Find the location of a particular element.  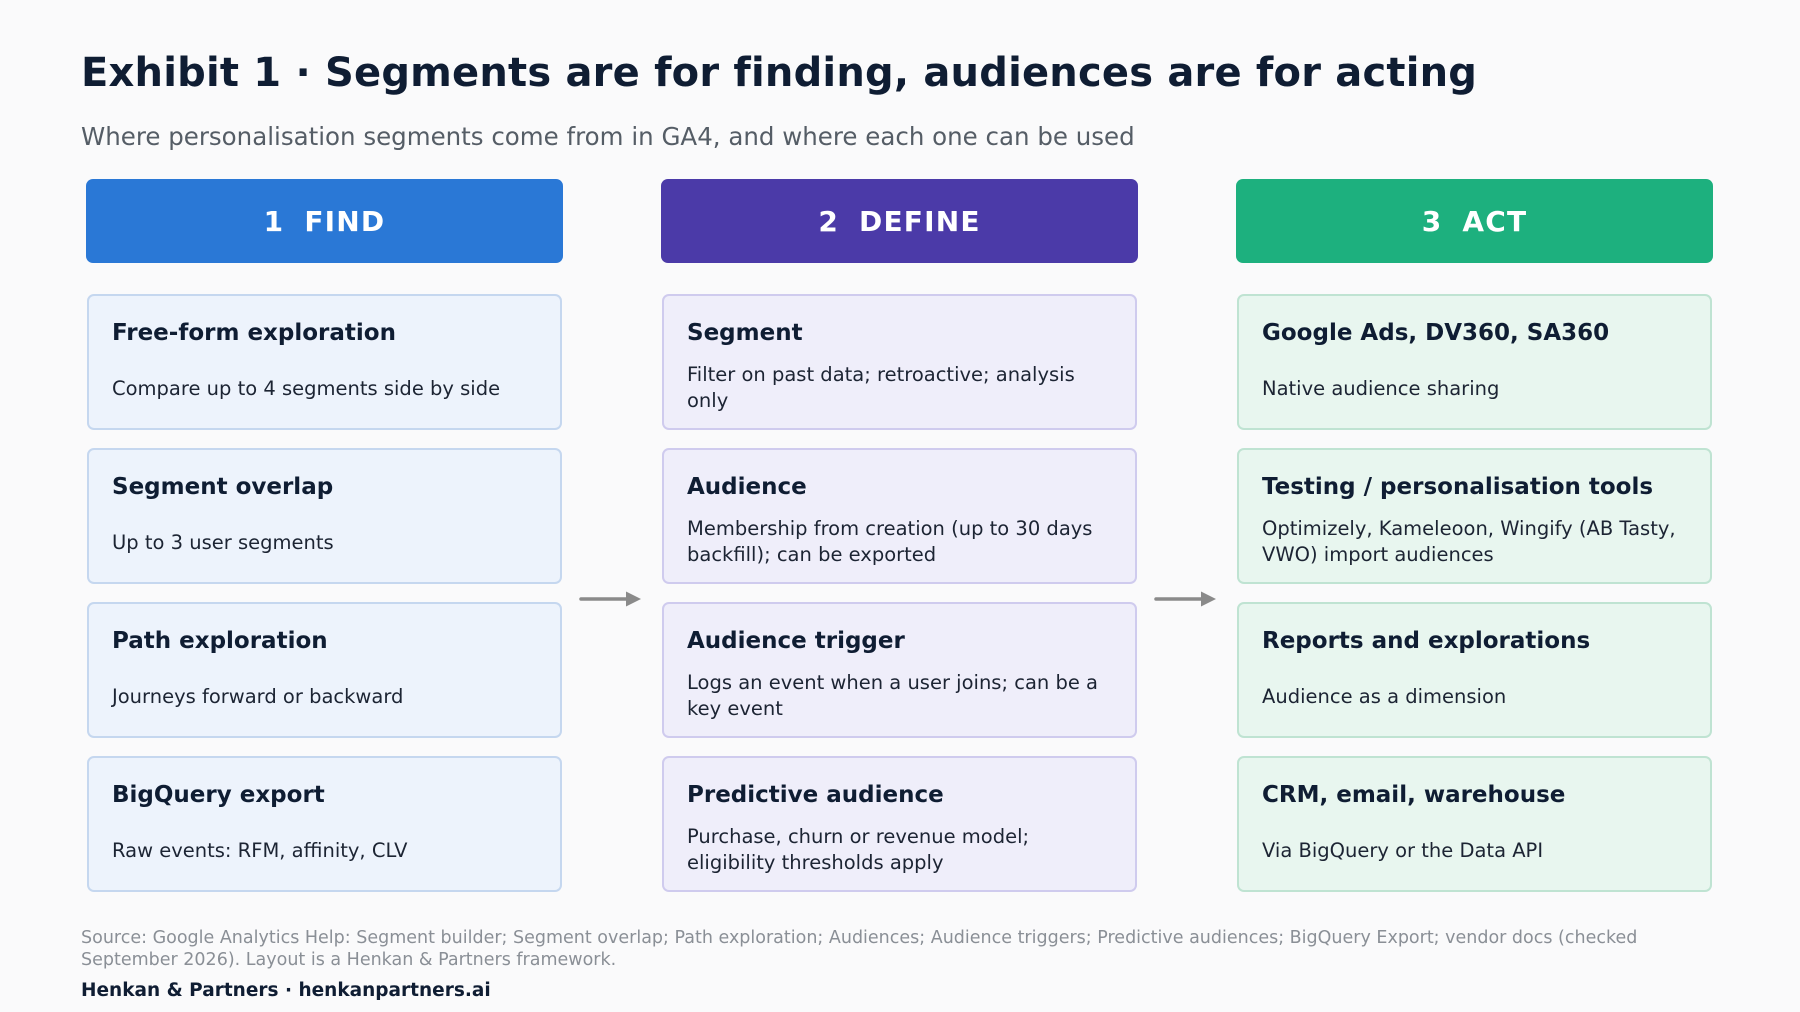

card-title: Google Ads, DV360, SA360 is located at coordinates (1436, 333).